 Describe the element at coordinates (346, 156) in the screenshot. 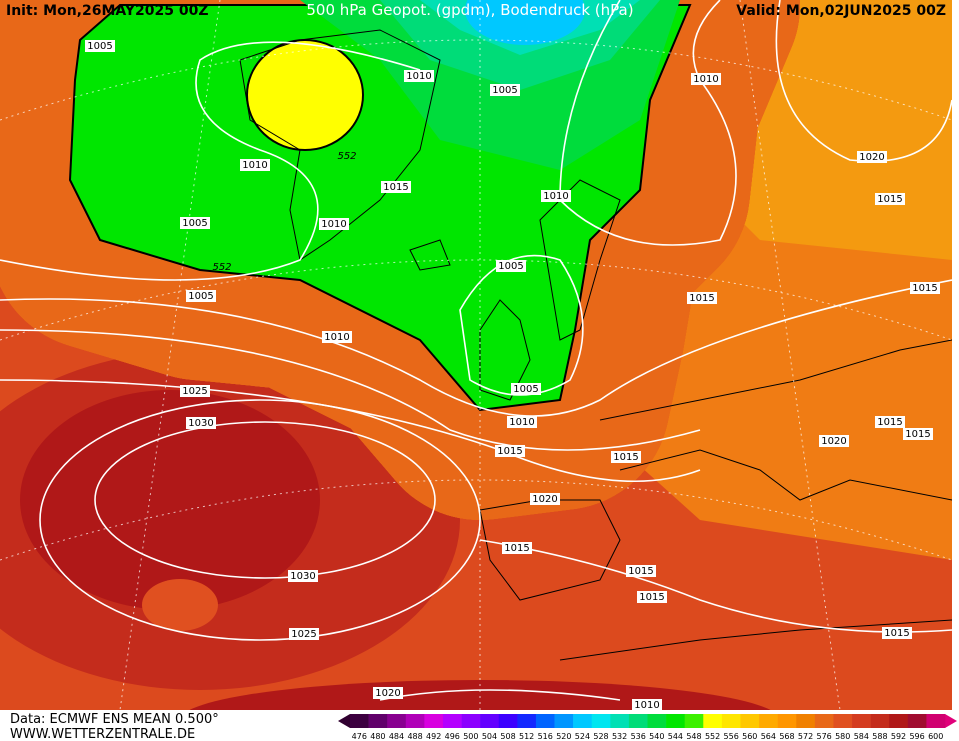

I see `contour-label: 552` at that location.